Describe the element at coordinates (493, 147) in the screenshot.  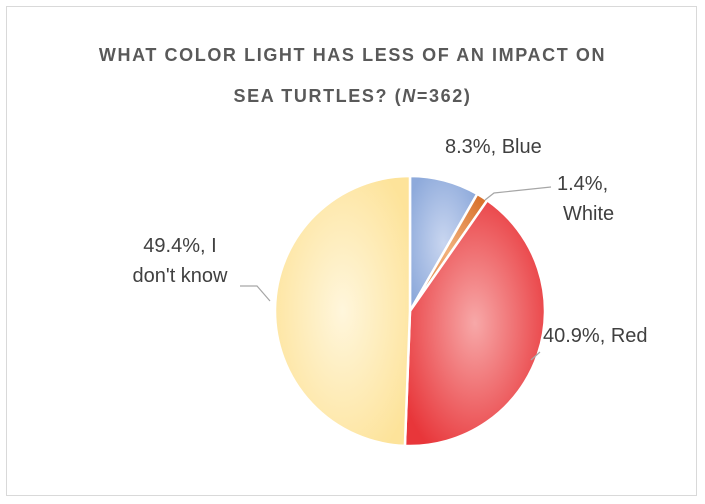
I see `data-label-0: 8.3%, Blue` at that location.